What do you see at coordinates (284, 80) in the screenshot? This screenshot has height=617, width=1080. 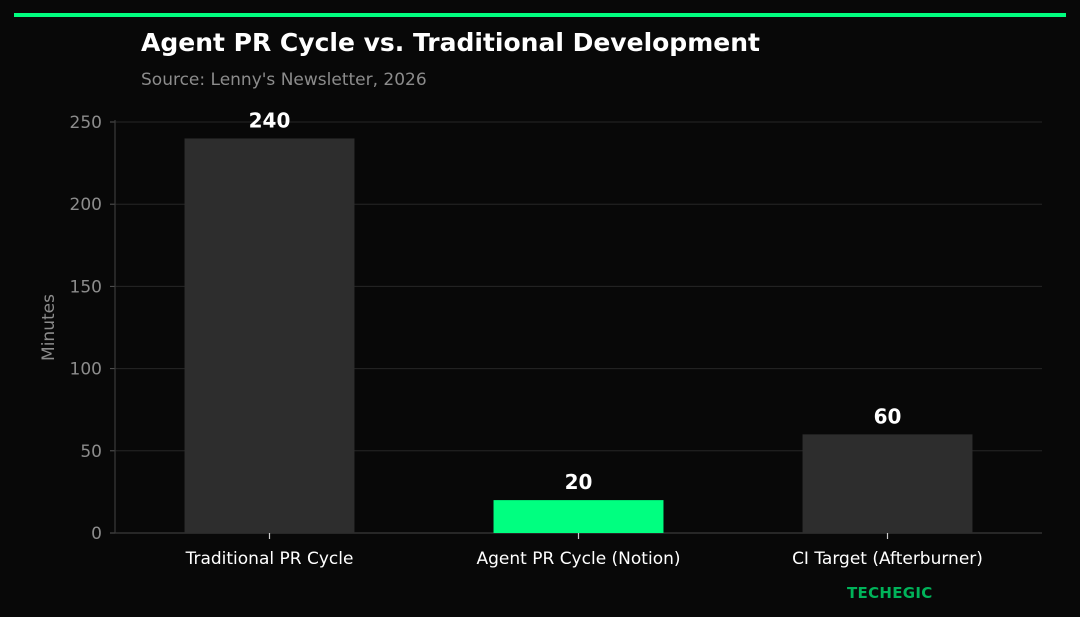 I see `chart-subtitle: Source: Lenny's Newsletter, 2026` at bounding box center [284, 80].